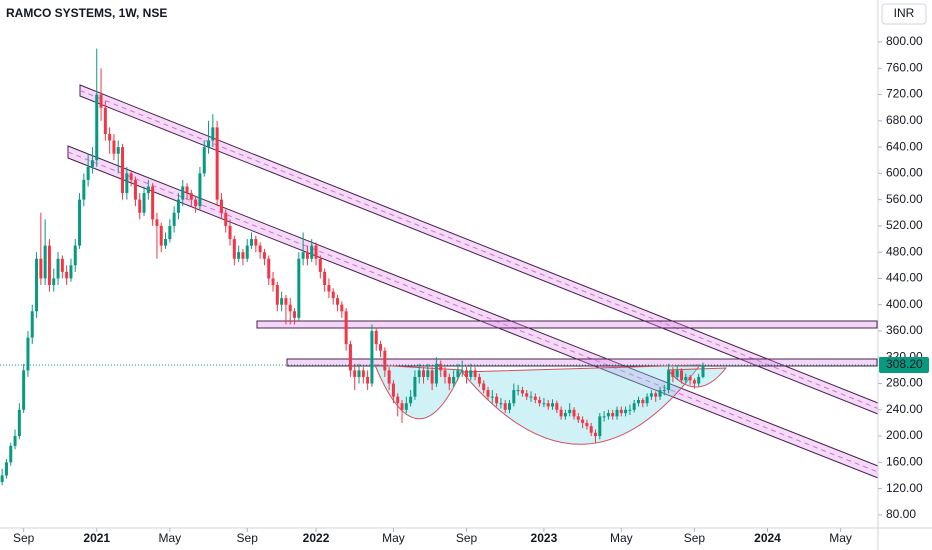 The width and height of the screenshot is (932, 550). I want to click on y-tick-label: 80.00, so click(901, 514).